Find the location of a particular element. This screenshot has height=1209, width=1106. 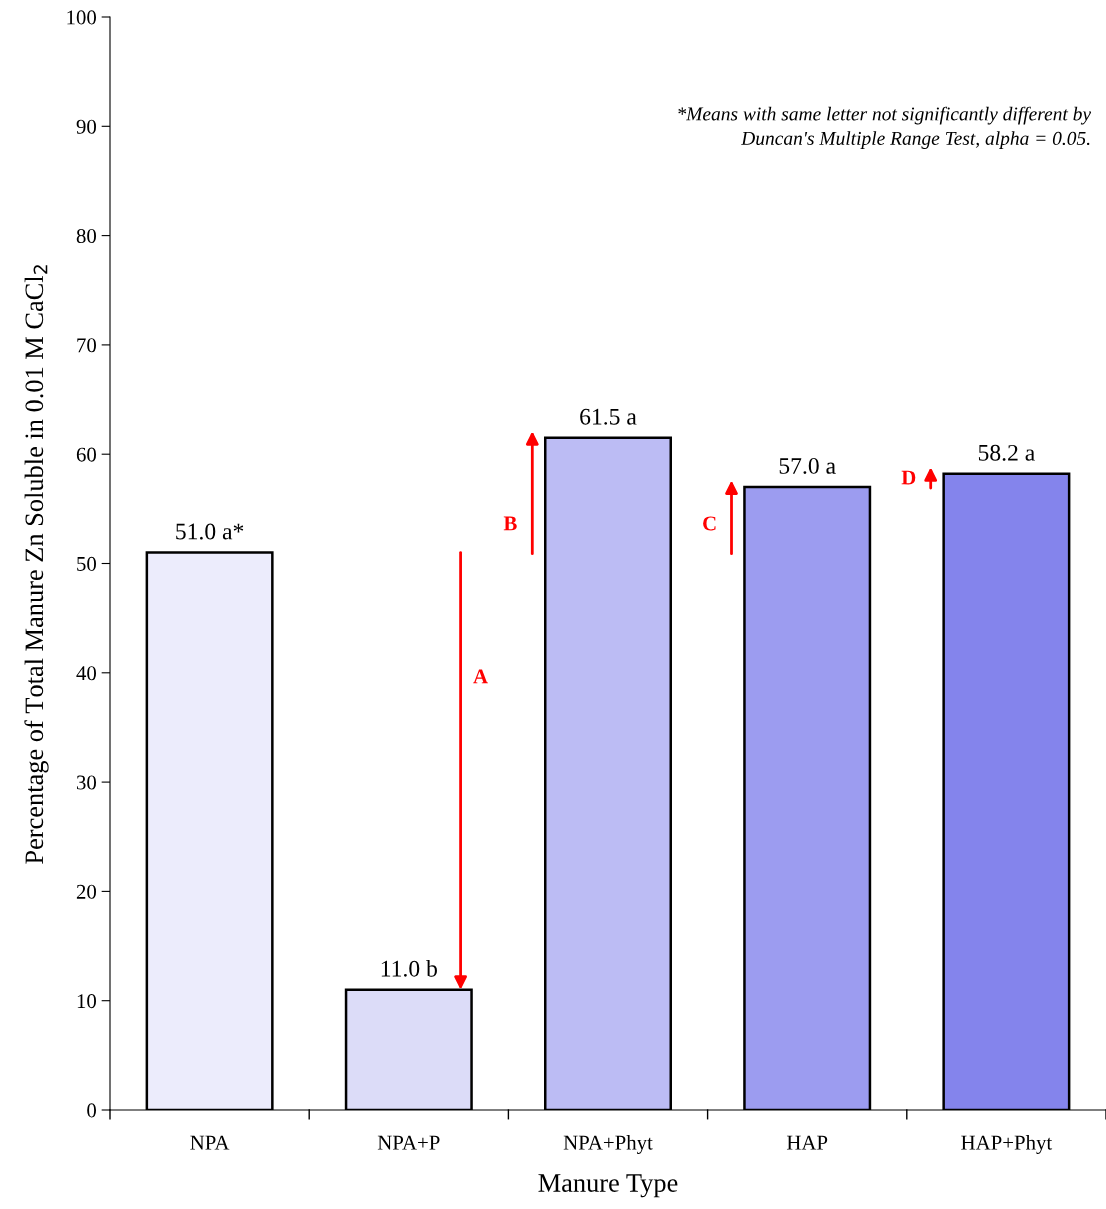

y-axis-title: Percentage of Total Manure Zn Soluble in 0.01 M CaCl$_{2}$ is located at coordinates (36, 564).